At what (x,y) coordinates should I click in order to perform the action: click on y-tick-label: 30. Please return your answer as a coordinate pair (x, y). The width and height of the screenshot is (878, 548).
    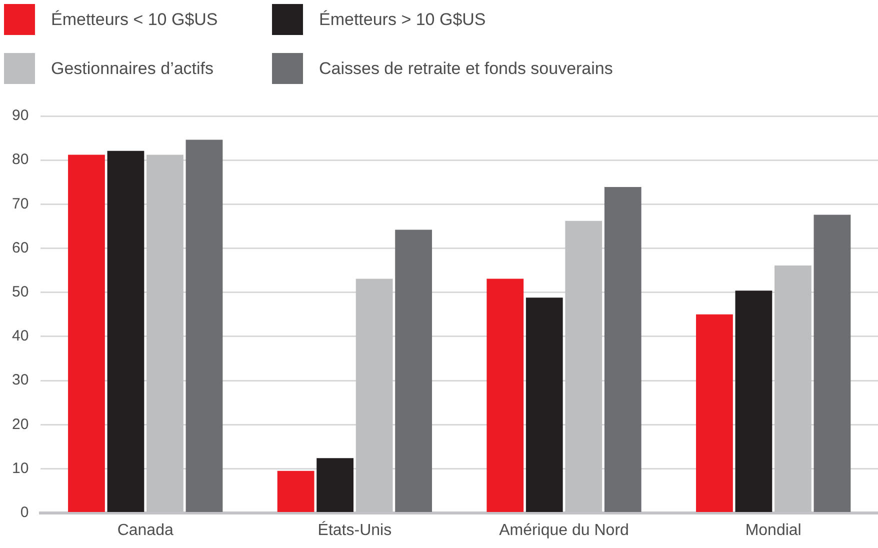
    Looking at the image, I should click on (20, 380).